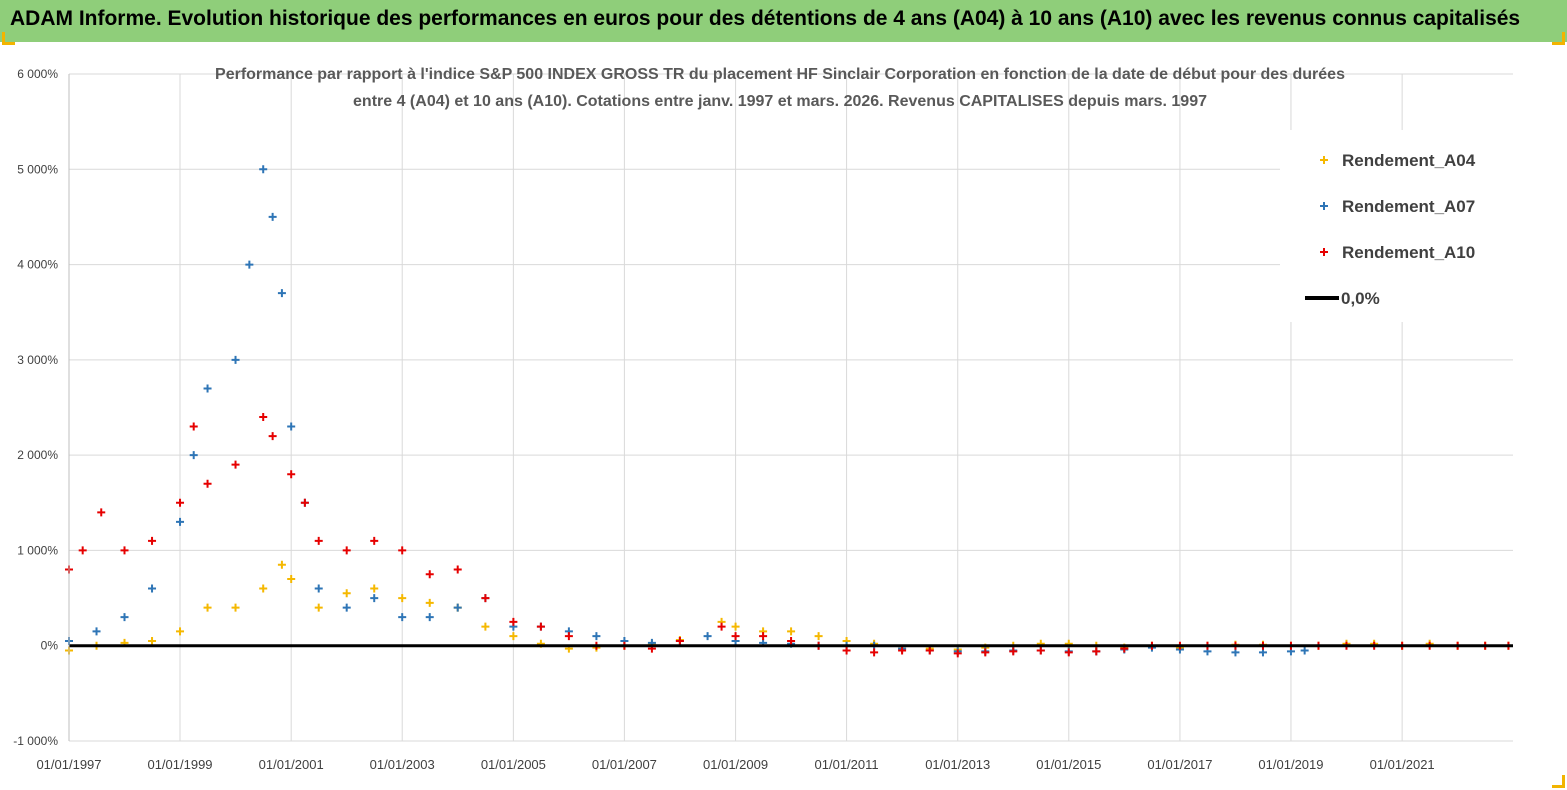 The image size is (1567, 790). Describe the element at coordinates (1068, 764) in the screenshot. I see `x-tick-label: 01/01/2015` at that location.